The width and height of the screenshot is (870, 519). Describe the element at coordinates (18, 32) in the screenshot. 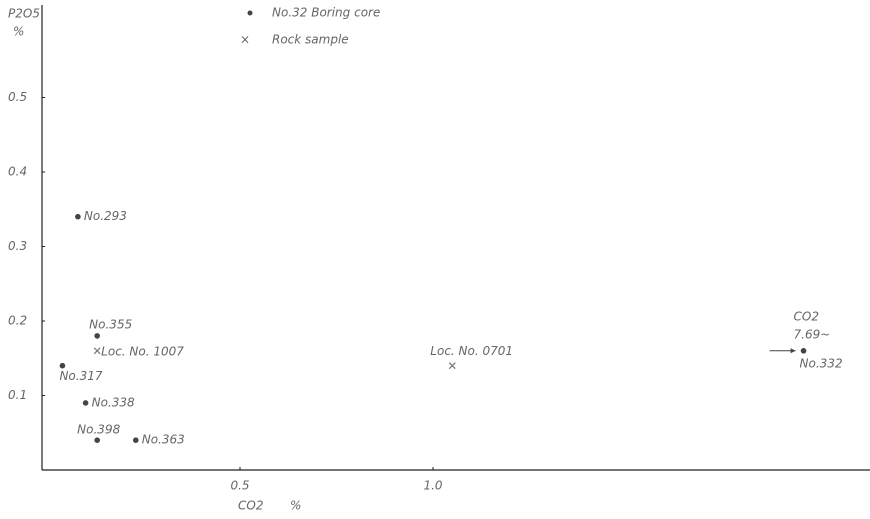

I see `y-axis-unit: %` at that location.